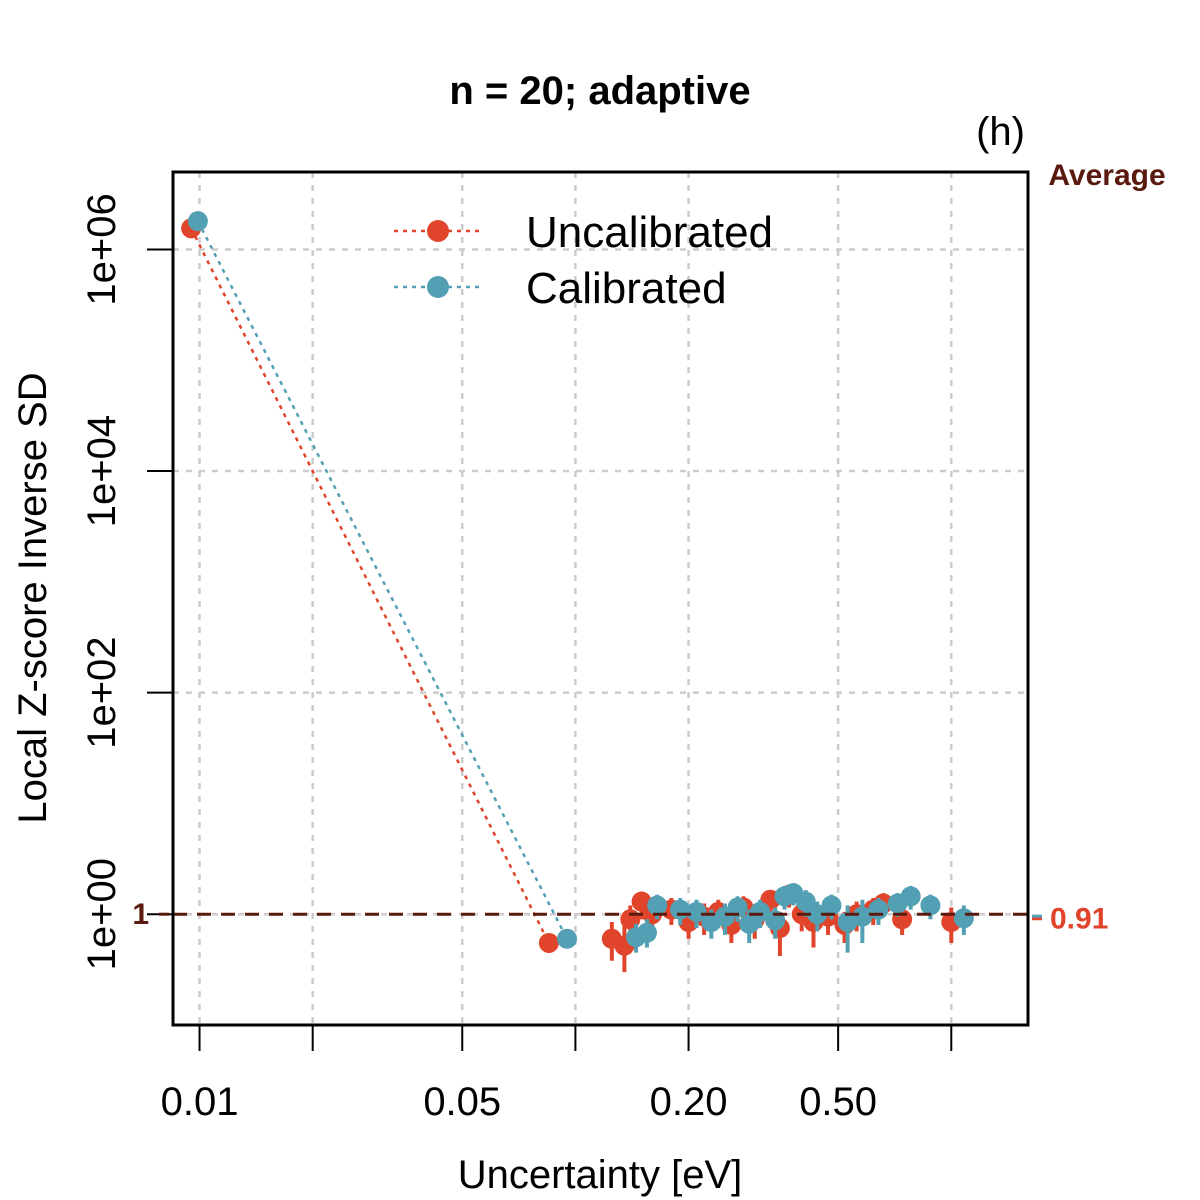 The height and width of the screenshot is (1200, 1200). I want to click on average-header: Average, so click(1106, 175).